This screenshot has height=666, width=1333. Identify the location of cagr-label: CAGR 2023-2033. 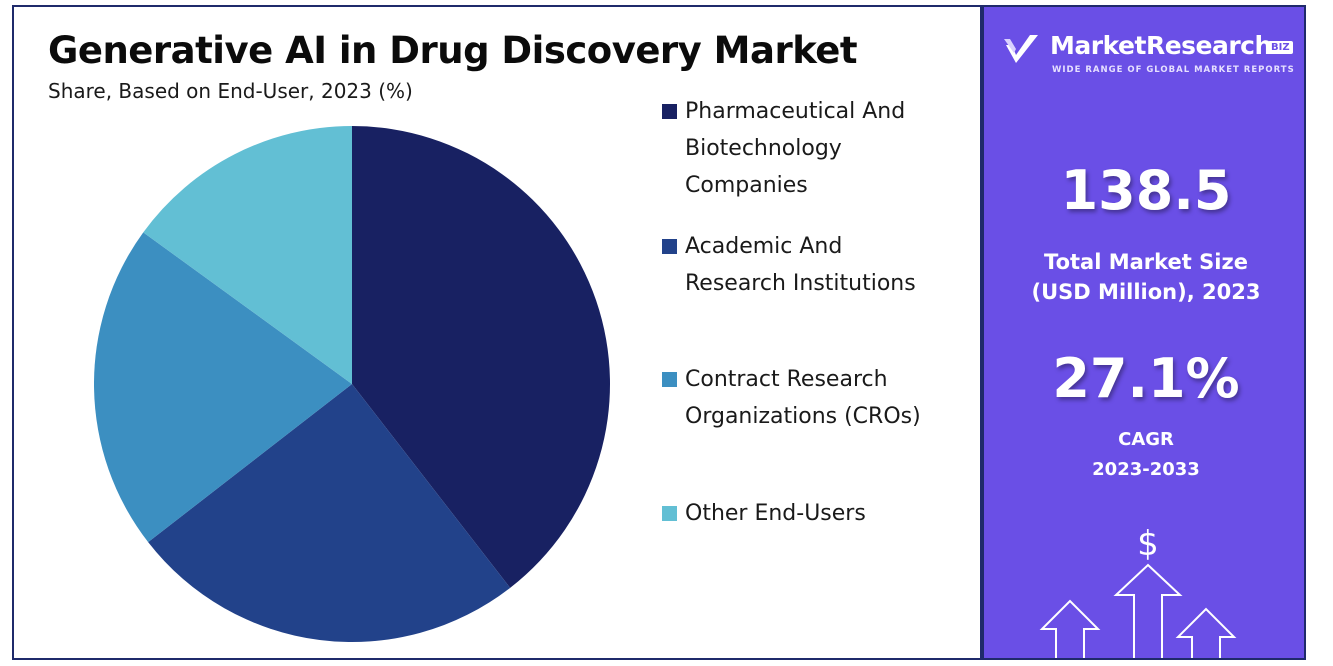
(1146, 454).